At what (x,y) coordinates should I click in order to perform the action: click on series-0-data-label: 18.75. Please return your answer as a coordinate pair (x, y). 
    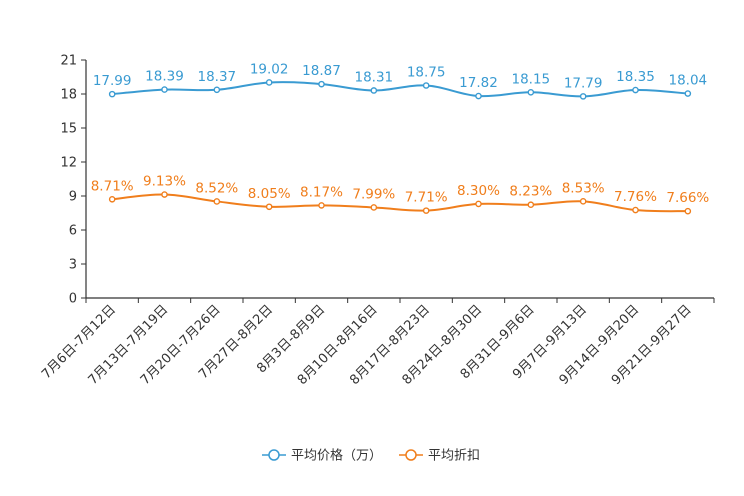
    Looking at the image, I should click on (426, 73).